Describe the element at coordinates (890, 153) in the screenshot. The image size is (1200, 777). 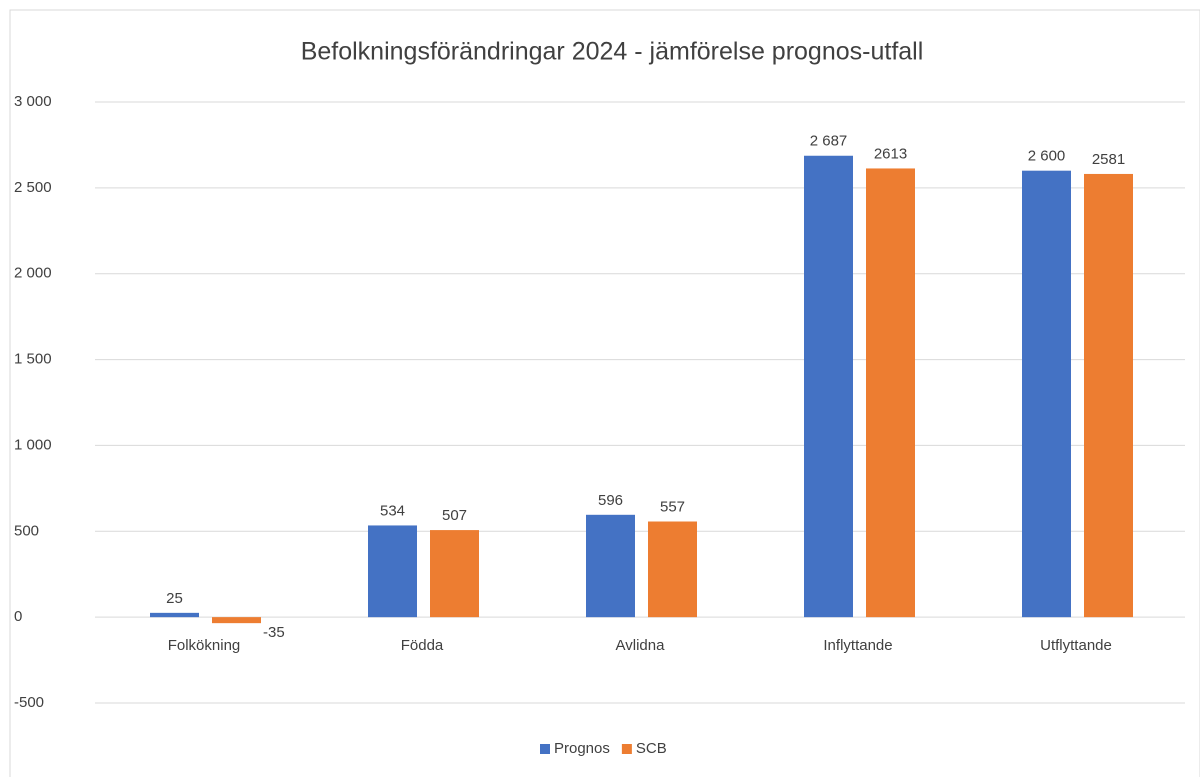
I see `value-label: 2613` at that location.